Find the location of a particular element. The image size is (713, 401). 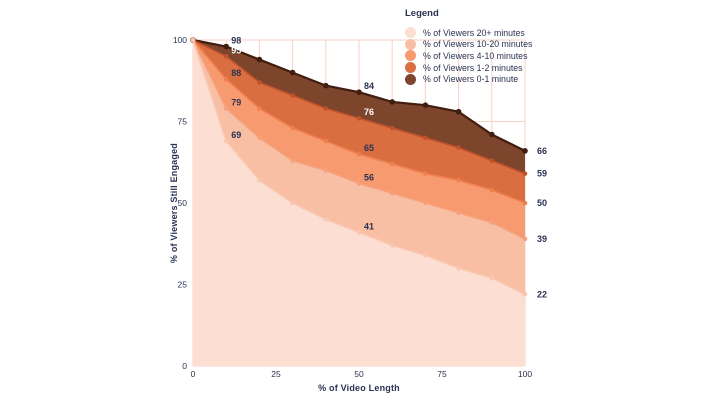

y-tick-label: 100 is located at coordinates (180, 40).